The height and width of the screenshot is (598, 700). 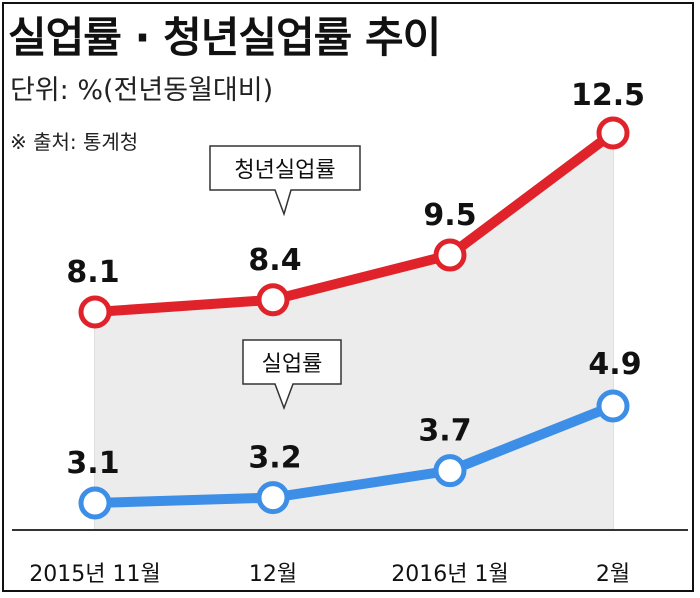 What do you see at coordinates (142, 90) in the screenshot?
I see `unit-note: 단위: %(전년동월대비)` at bounding box center [142, 90].